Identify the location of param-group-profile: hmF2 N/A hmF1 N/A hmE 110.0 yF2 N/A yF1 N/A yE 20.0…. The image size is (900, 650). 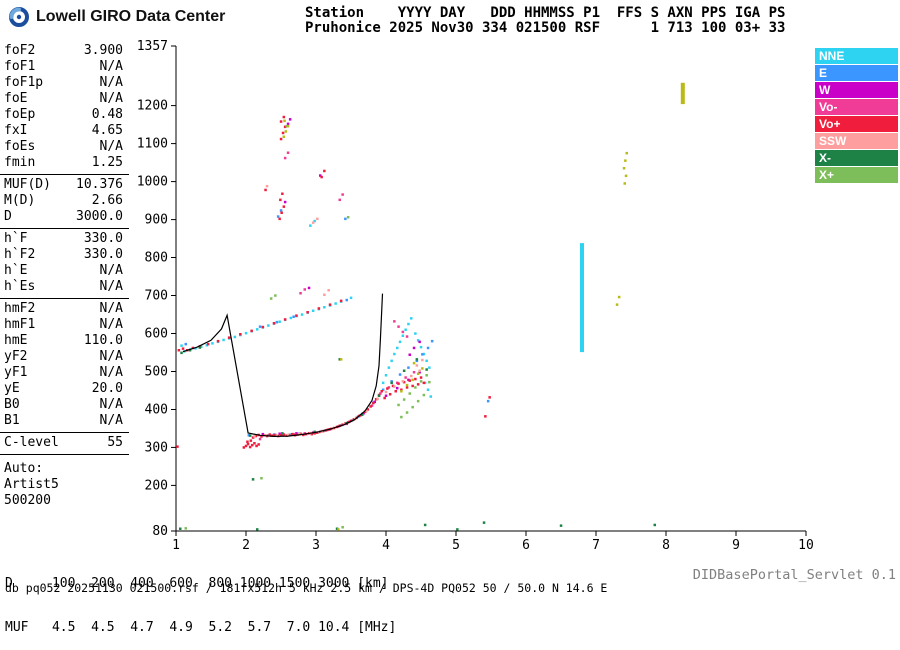
(64, 366).